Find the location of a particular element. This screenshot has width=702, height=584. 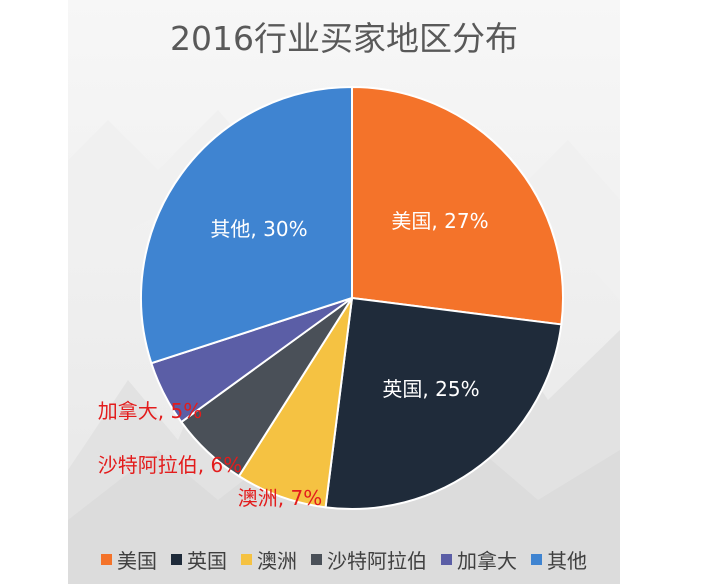

slice-label-4: 加拿大, 5% is located at coordinates (150, 411).